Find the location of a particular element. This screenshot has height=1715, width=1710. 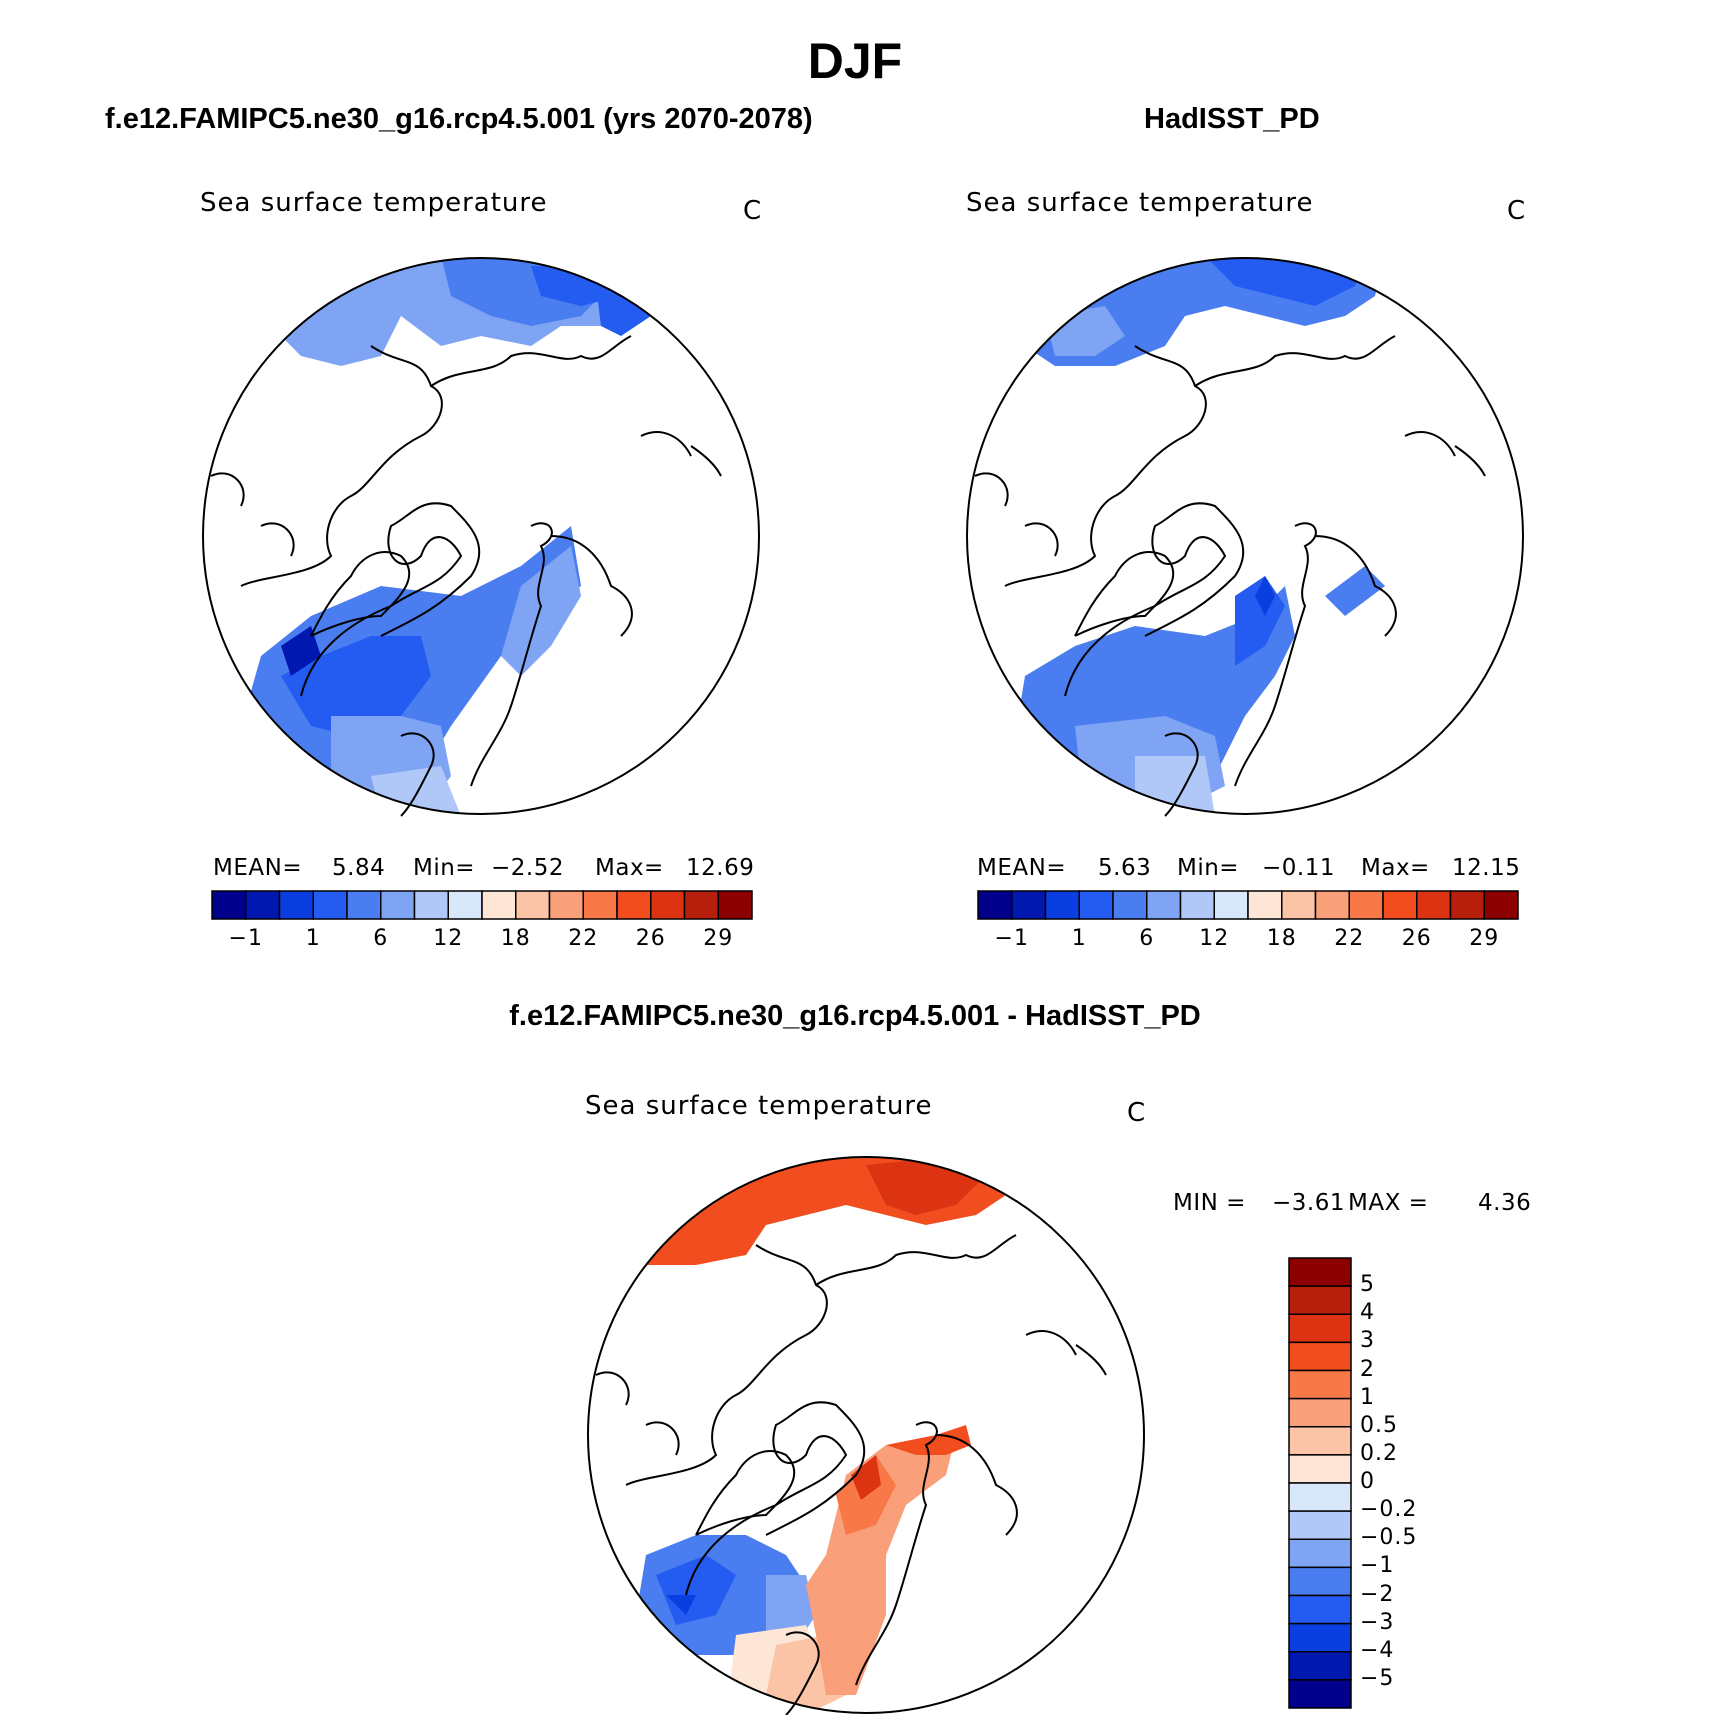

panel-left-map is located at coordinates (481, 537).